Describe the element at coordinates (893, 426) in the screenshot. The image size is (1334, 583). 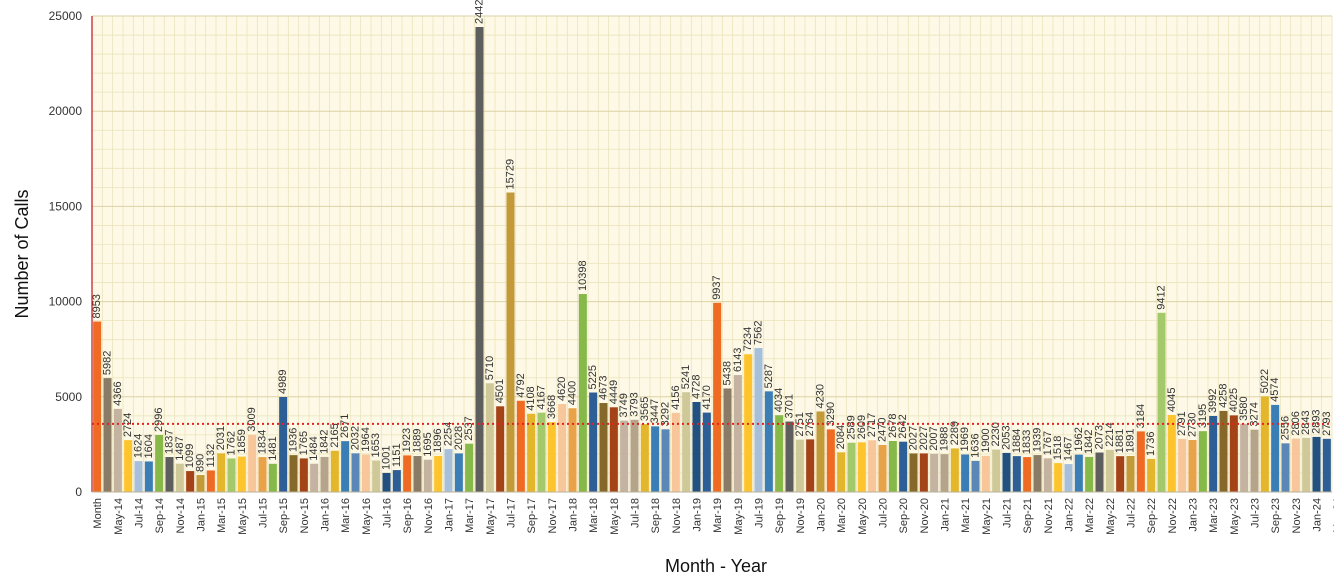
I see `data-label: 2678` at that location.